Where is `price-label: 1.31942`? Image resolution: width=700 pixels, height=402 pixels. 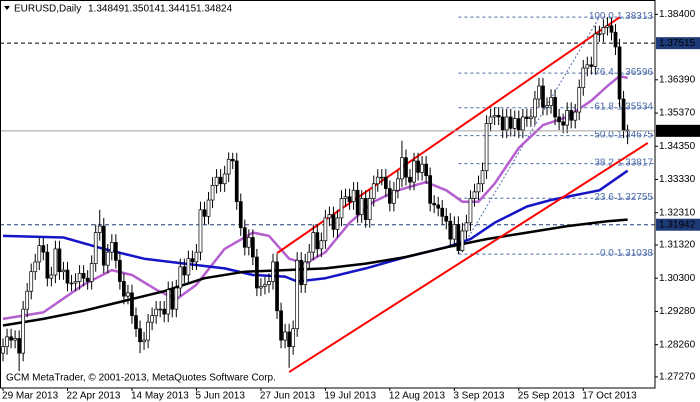
price-label: 1.31942 is located at coordinates (677, 224).